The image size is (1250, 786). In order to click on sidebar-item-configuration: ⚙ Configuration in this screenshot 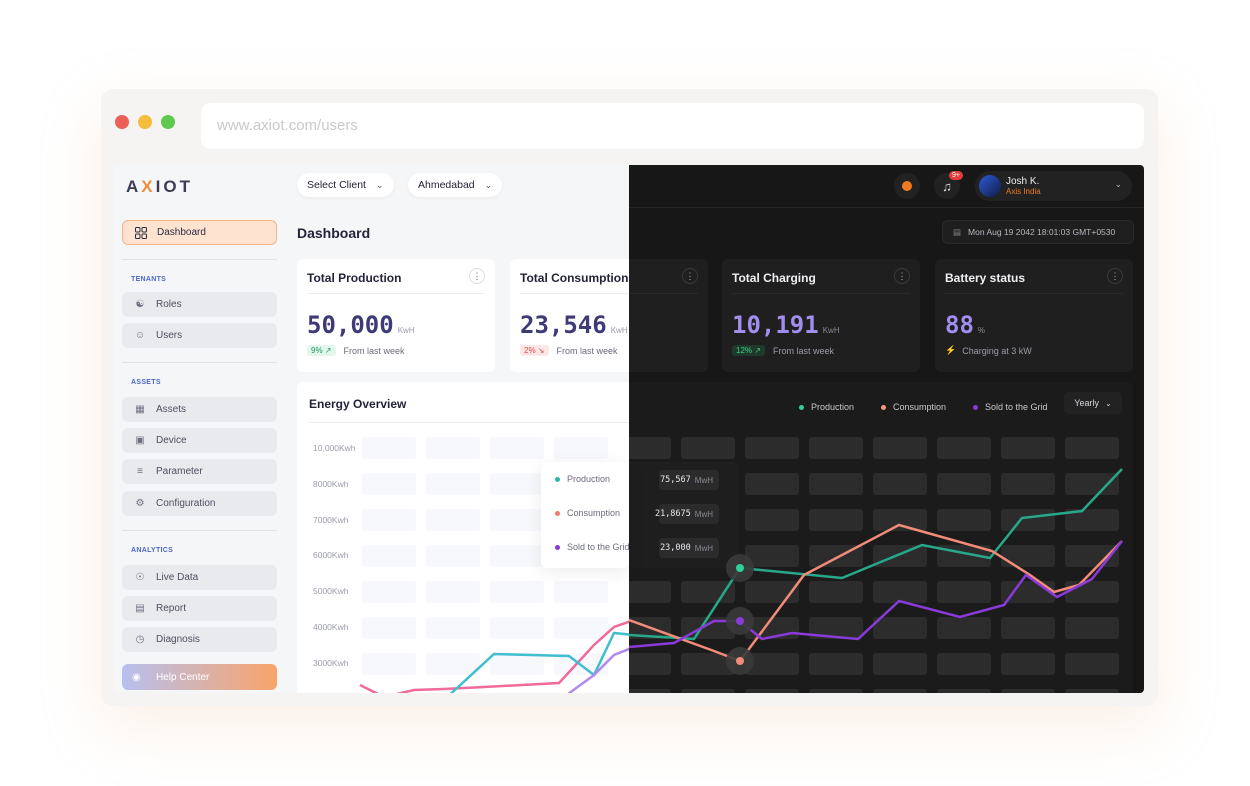, I will do `click(199, 503)`.